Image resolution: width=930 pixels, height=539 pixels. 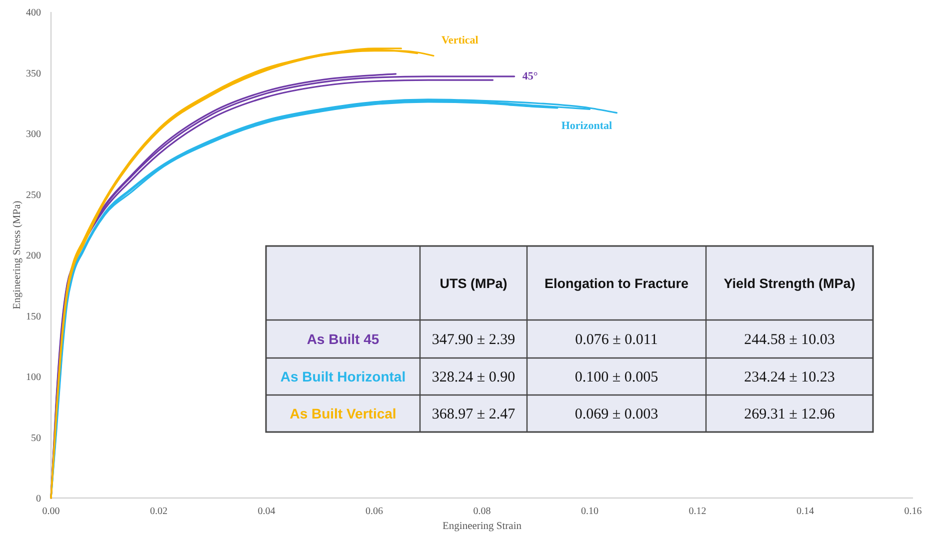 I want to click on x-axis-title: Engineering Strain, so click(x=482, y=526).